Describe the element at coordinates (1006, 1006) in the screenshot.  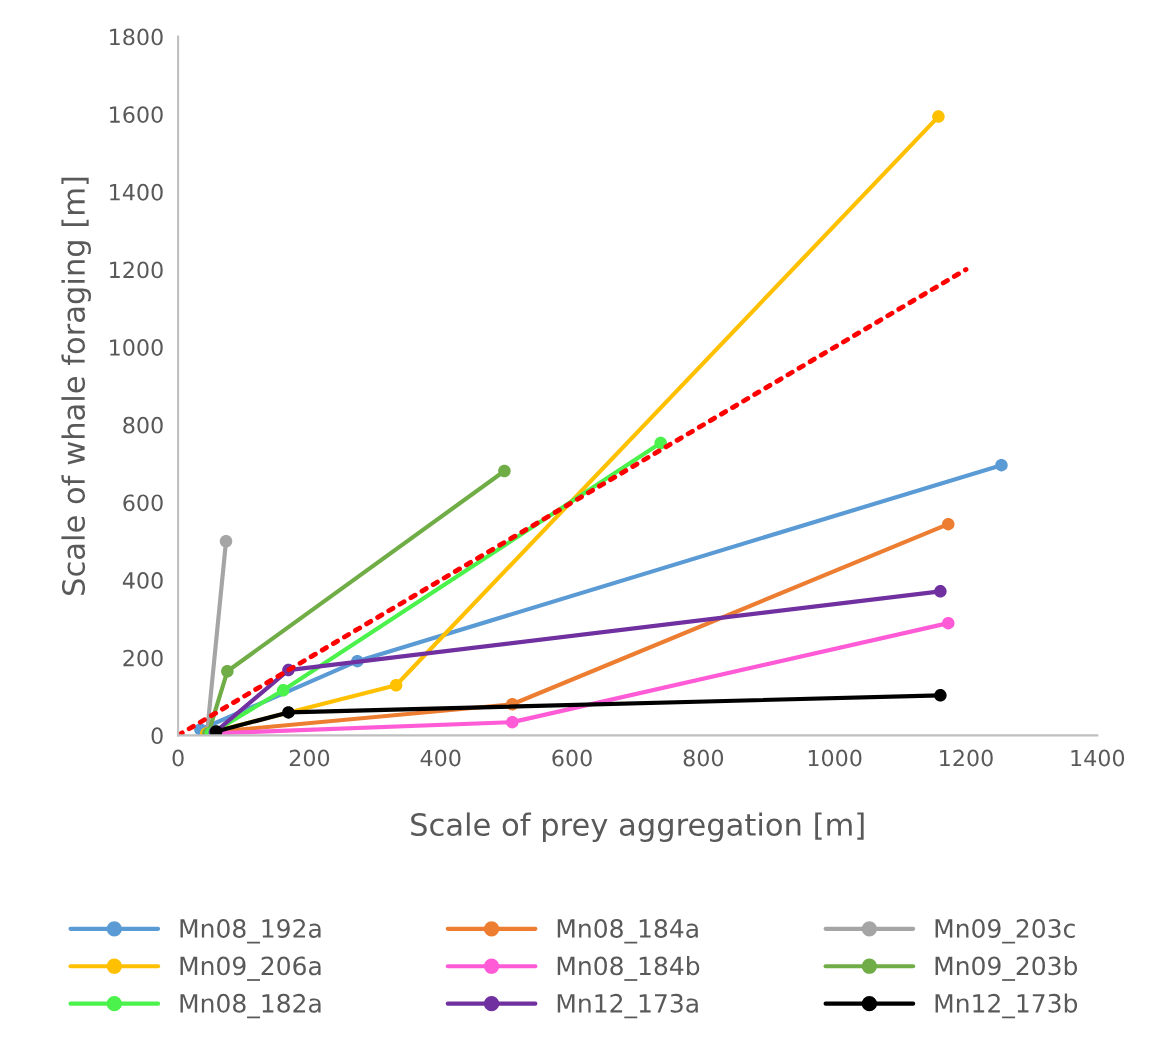
I see `legend-label: Mn12_173b` at that location.